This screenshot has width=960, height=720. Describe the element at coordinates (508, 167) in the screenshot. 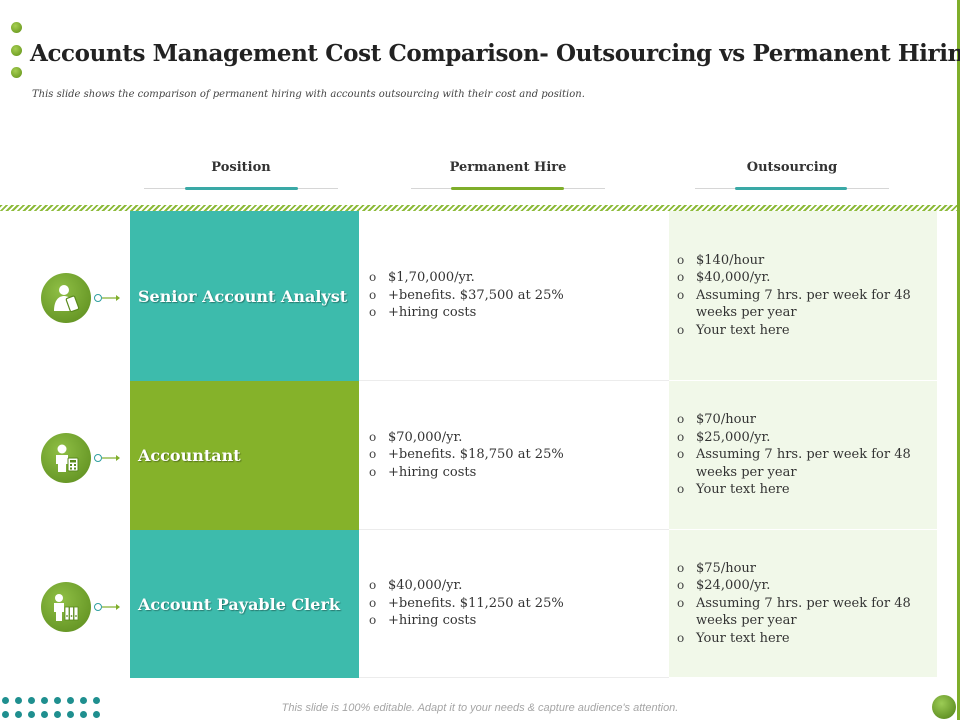

I see `column-header-permanent: Permanent Hire` at that location.